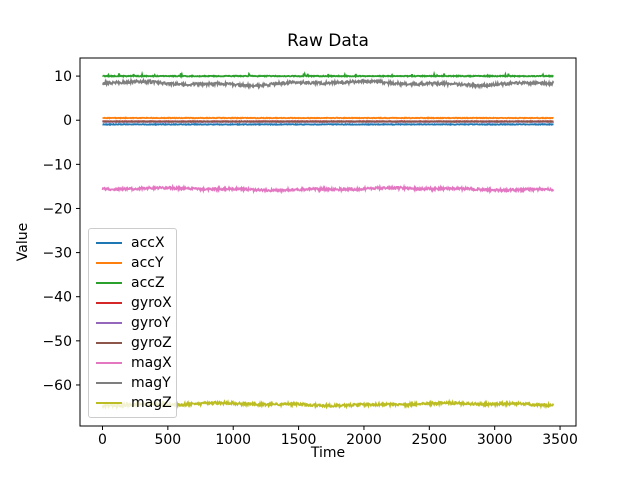 The height and width of the screenshot is (480, 640). Describe the element at coordinates (167, 440) in the screenshot. I see `x-tick-label: 500` at that location.